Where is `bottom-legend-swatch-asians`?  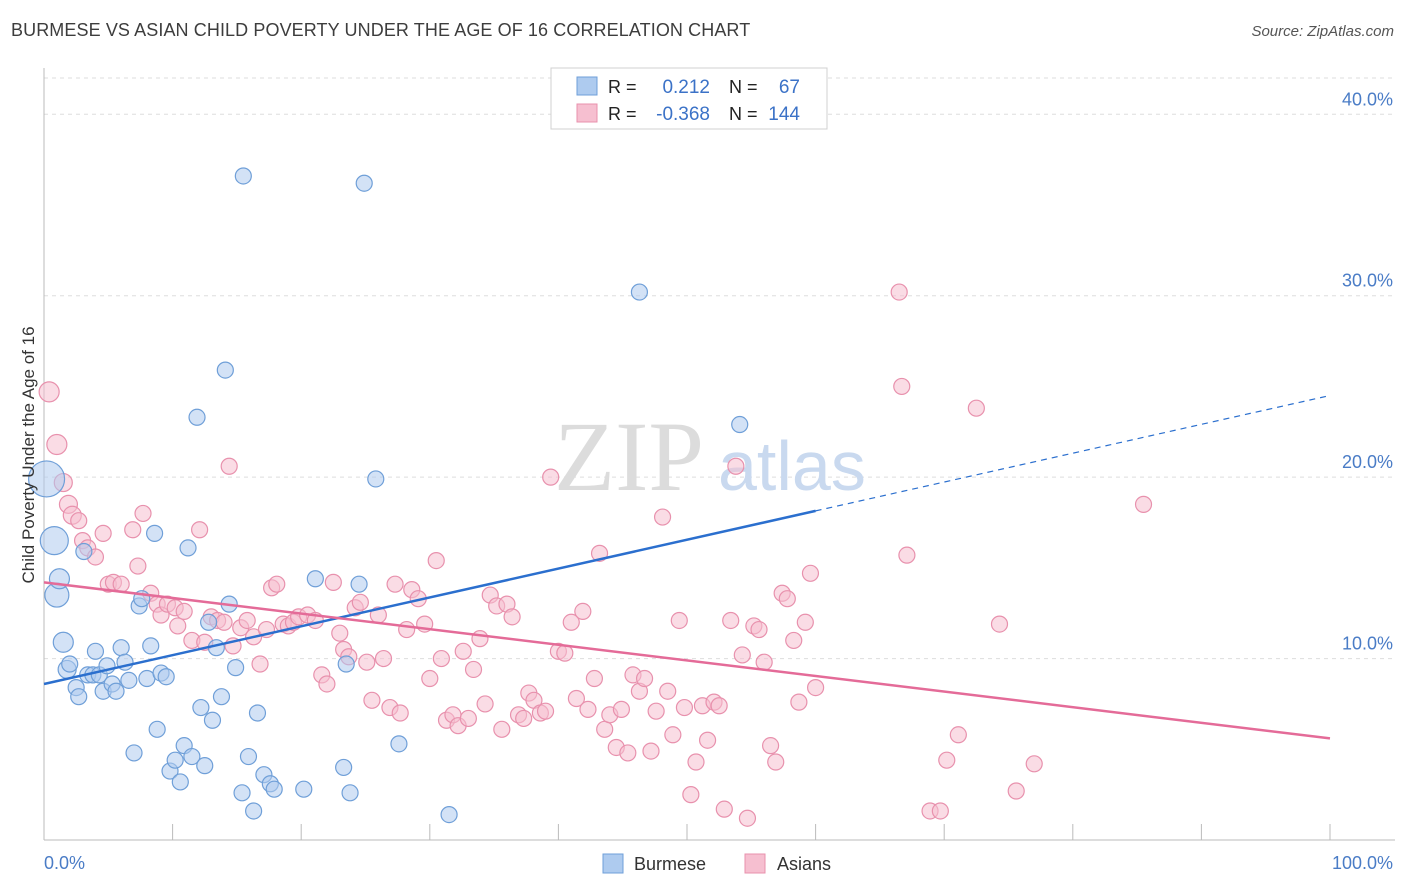
bottom-legend-swatch-asians is located at coordinates (755, 863).